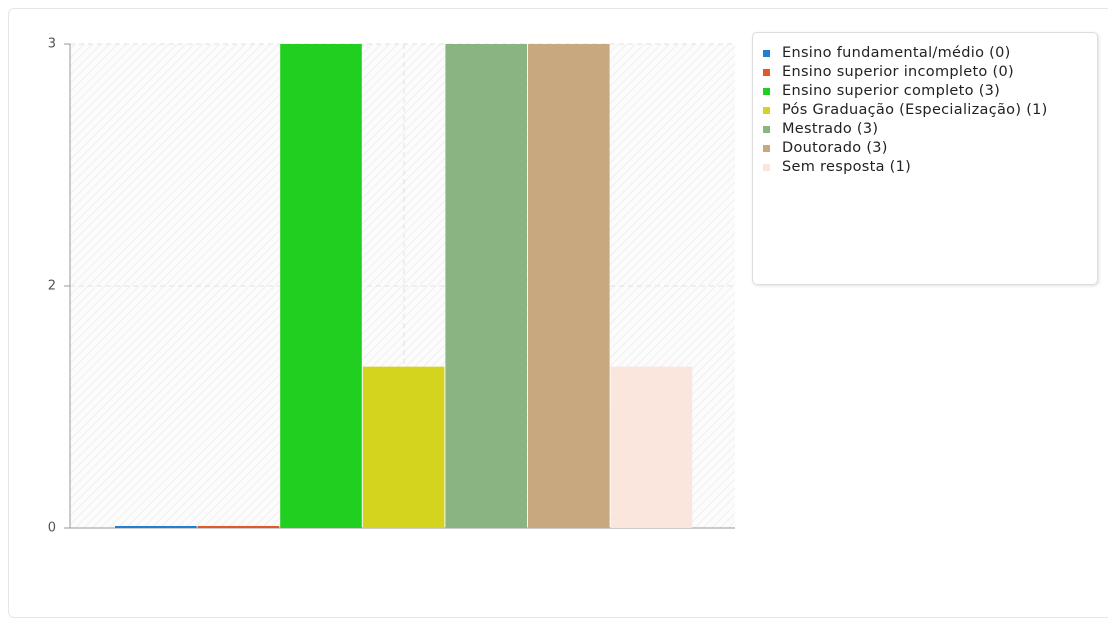 The height and width of the screenshot is (618, 1108). Describe the element at coordinates (930, 148) in the screenshot. I see `legend-item: Doutorado (3)` at that location.